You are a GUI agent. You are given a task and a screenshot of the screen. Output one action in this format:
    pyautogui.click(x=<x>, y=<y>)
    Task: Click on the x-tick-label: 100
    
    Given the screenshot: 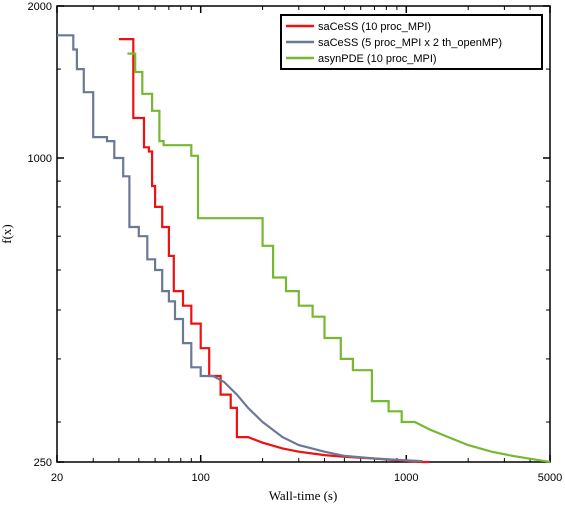 What is the action you would take?
    pyautogui.click(x=201, y=478)
    